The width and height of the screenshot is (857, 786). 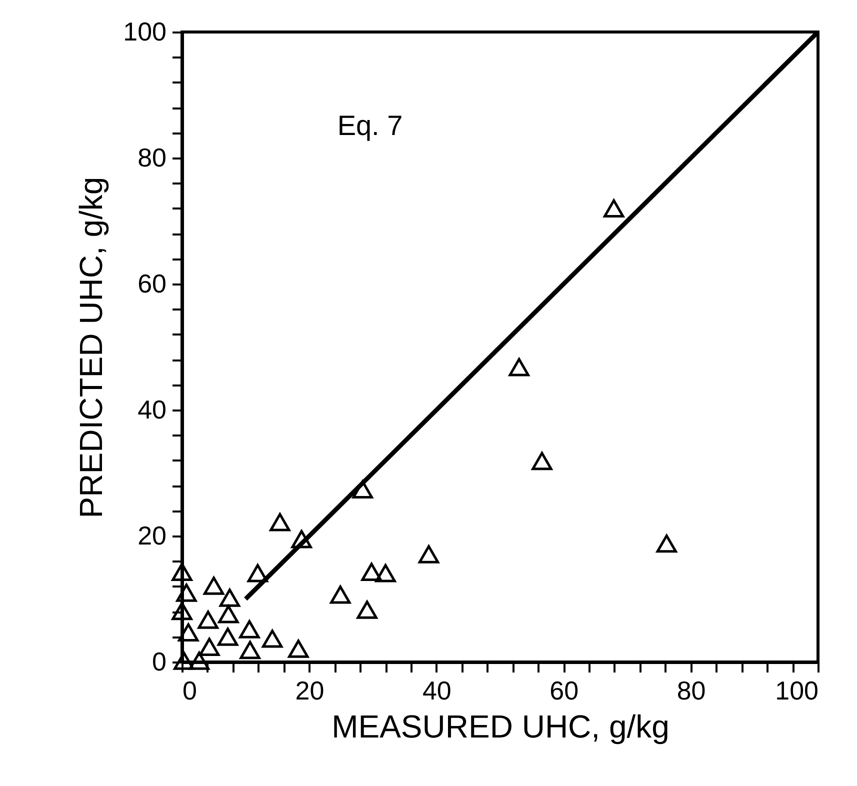 I want to click on x-tick-label: 60, so click(x=564, y=691).